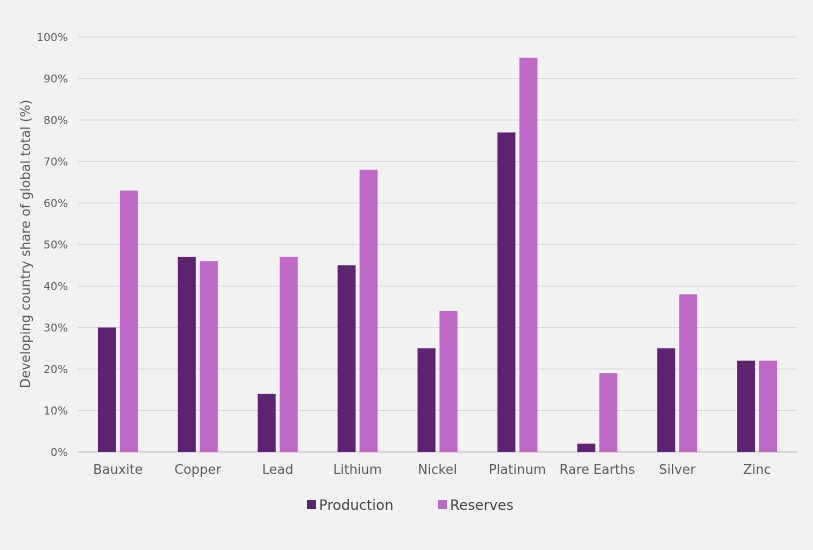 This screenshot has width=813, height=550. Describe the element at coordinates (356, 506) in the screenshot. I see `legend-label: Production` at that location.